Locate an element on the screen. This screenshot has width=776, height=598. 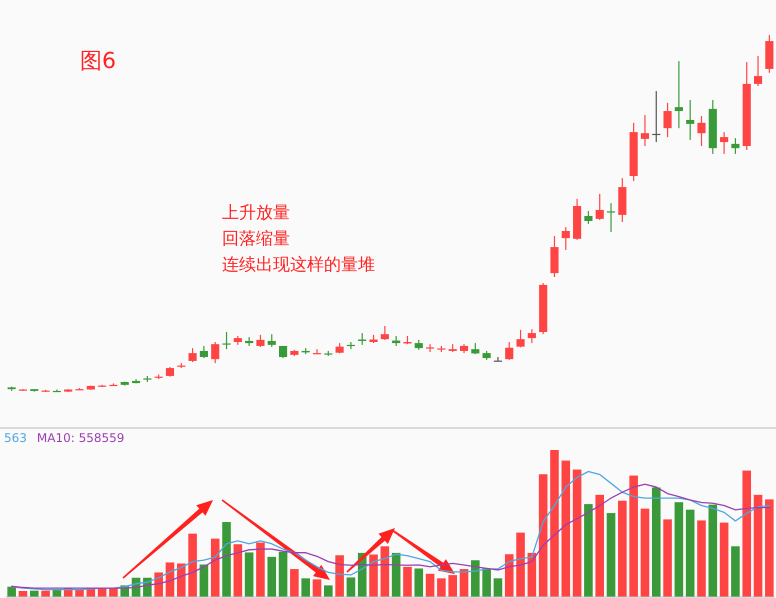
annotation: 连续出现这样的量堆 is located at coordinates (298, 265).